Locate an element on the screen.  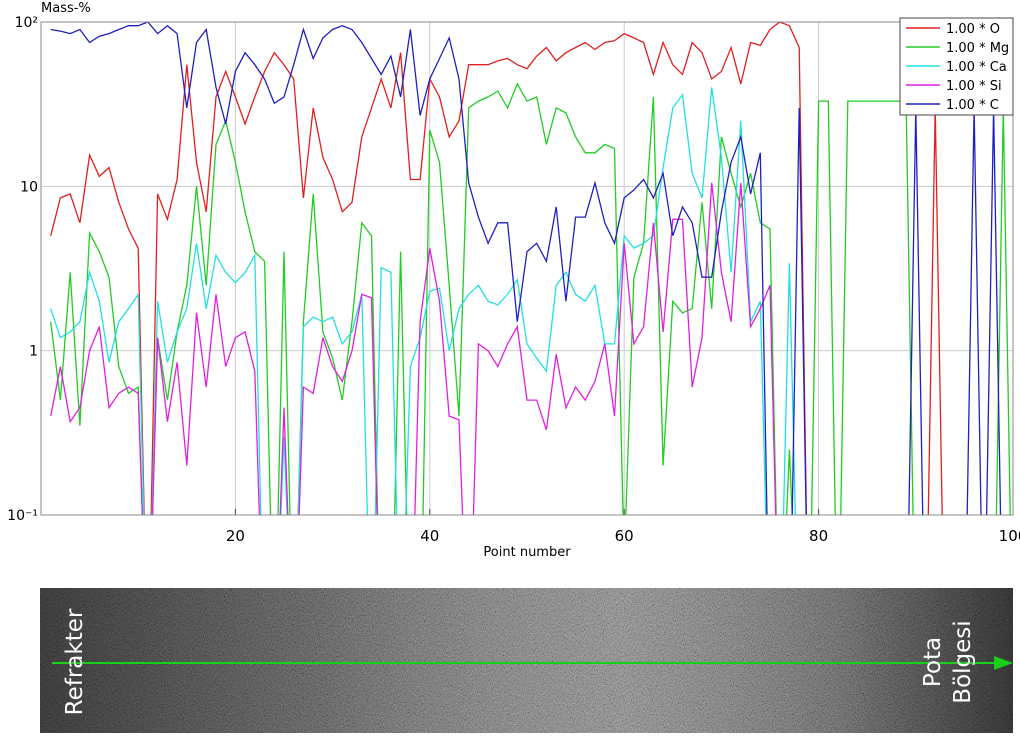
legend-label: 1.00 * Ca is located at coordinates (976, 67).